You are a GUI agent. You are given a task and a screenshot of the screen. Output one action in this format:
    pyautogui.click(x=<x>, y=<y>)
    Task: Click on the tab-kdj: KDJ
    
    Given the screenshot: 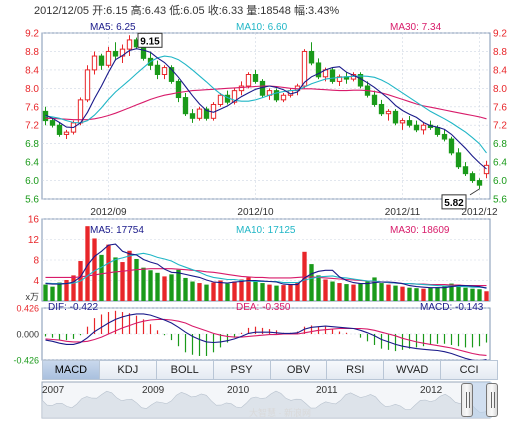 What is the action you would take?
    pyautogui.click(x=128, y=370)
    